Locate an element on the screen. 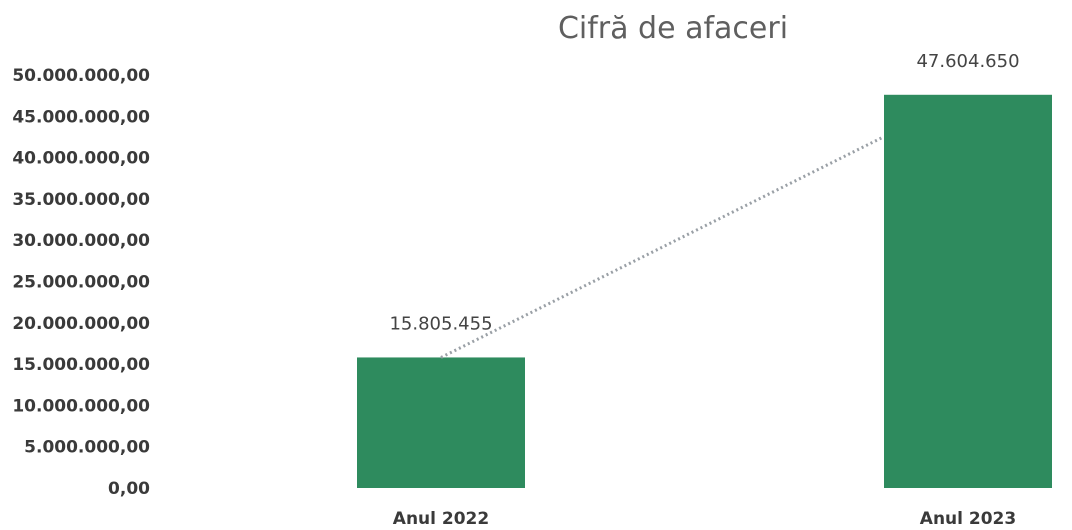 Image resolution: width=1072 pixels, height=530 pixels. y-tick-label: 40.000.000,00 is located at coordinates (81, 159).